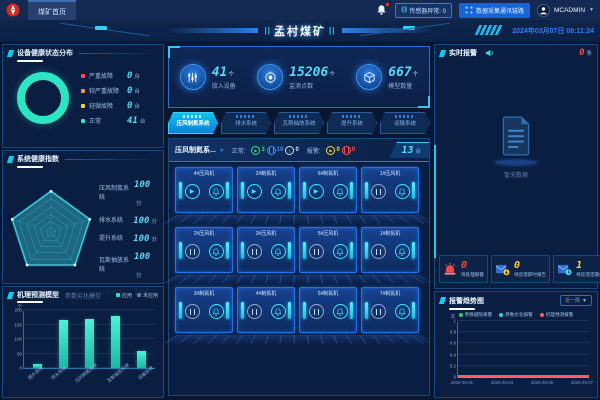 The width and height of the screenshot is (600, 400). Describe the element at coordinates (266, 190) in the screenshot. I see `device-card: 2#制氮机 ▶` at that location.